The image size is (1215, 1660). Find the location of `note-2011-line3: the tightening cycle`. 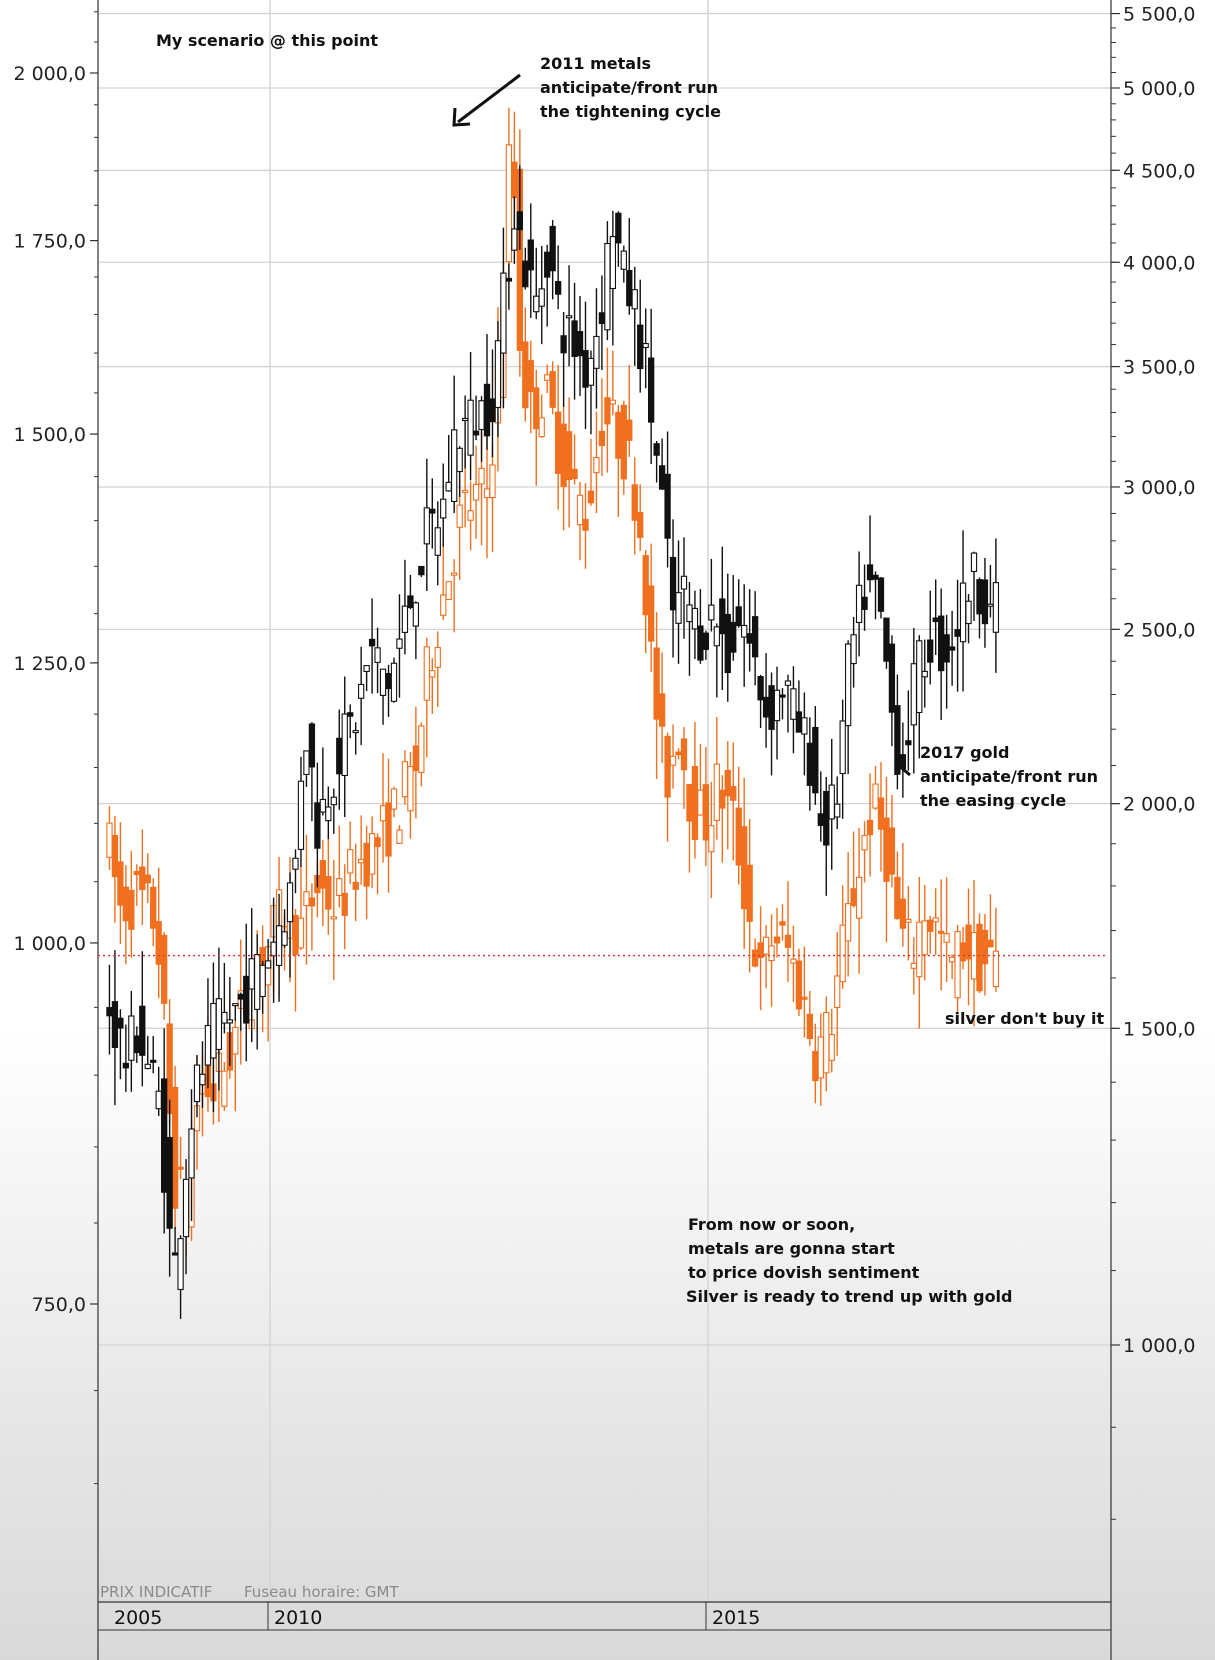

note-2011-line3: the tightening cycle is located at coordinates (630, 111).